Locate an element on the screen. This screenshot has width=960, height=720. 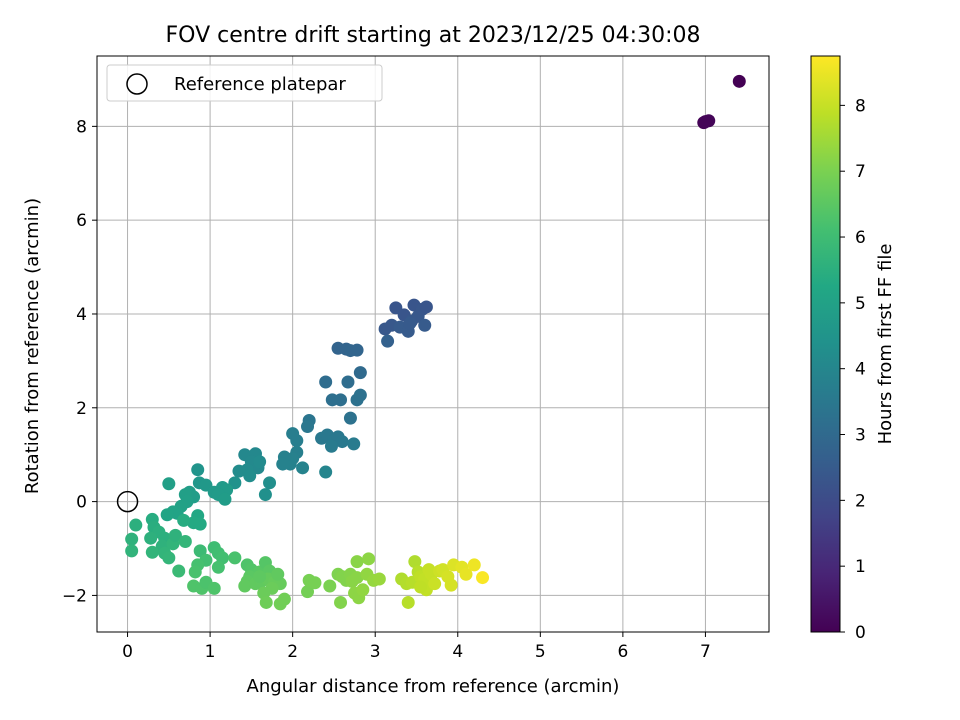
x-tick-label: 2 is located at coordinates (292, 652).